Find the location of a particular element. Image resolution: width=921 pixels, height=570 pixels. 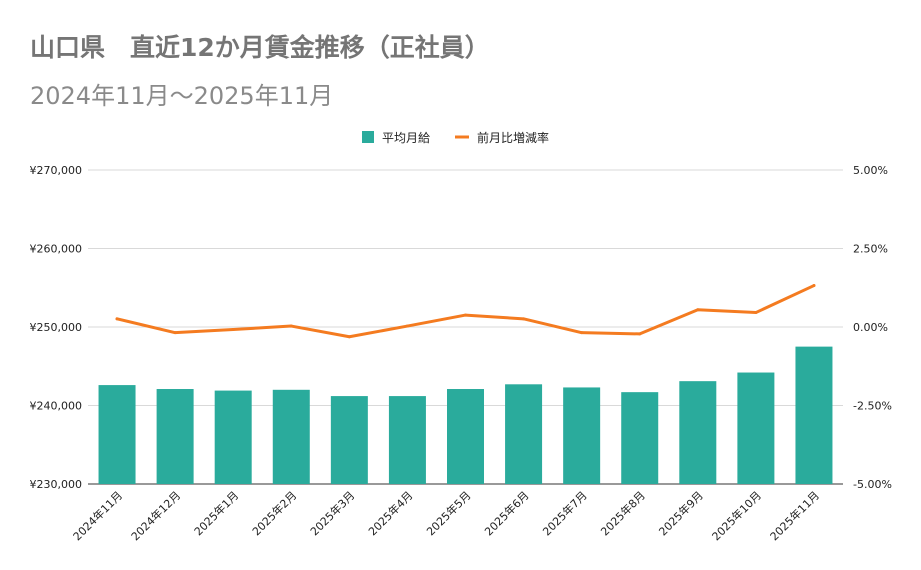

x-tick-label: 2025年5月 is located at coordinates (448, 513).